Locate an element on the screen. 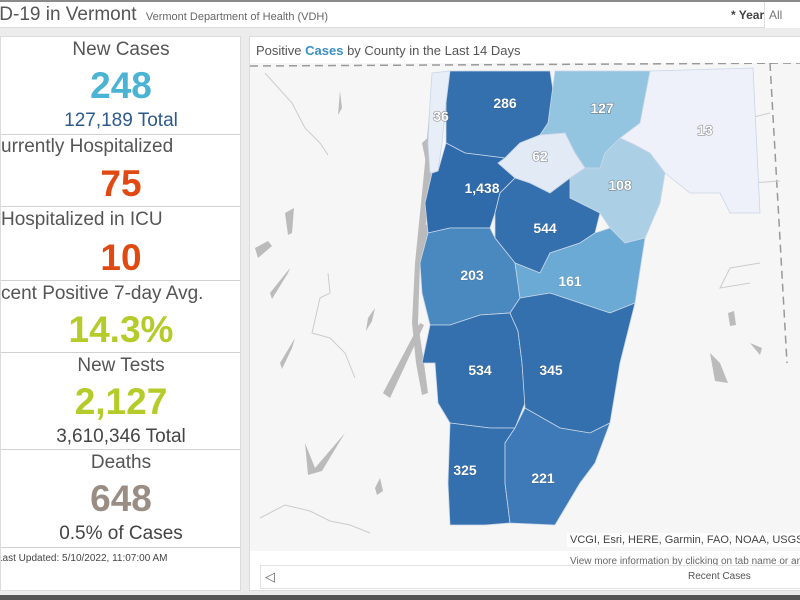 This screenshot has width=800, height=600. county-label-orange: 161 is located at coordinates (570, 281).